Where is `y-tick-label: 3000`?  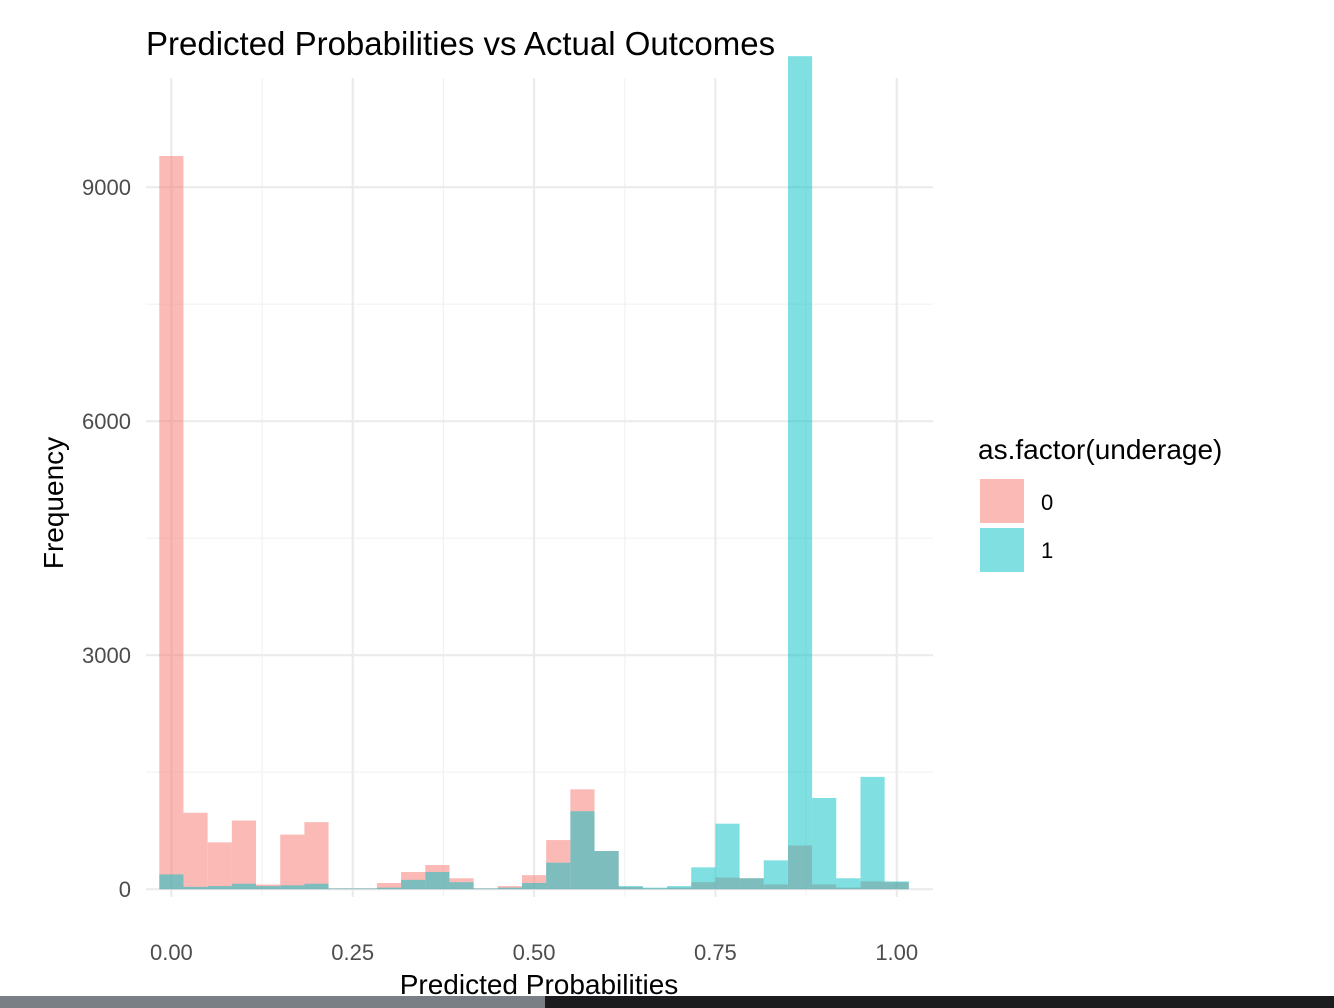 y-tick-label: 3000 is located at coordinates (106, 655).